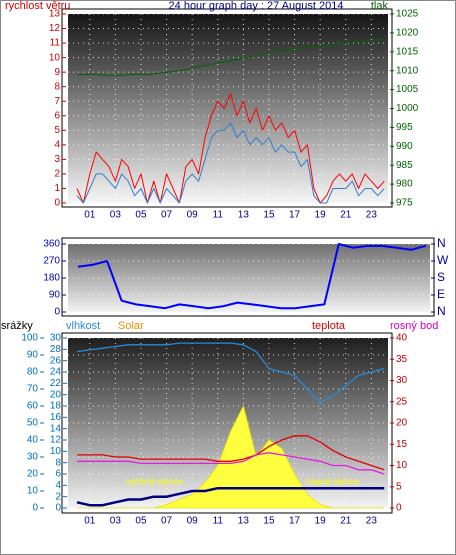 Image resolution: width=456 pixels, height=555 pixels. I want to click on chart-title: 24 hour graph day : 27 August 2014, so click(256, 6).